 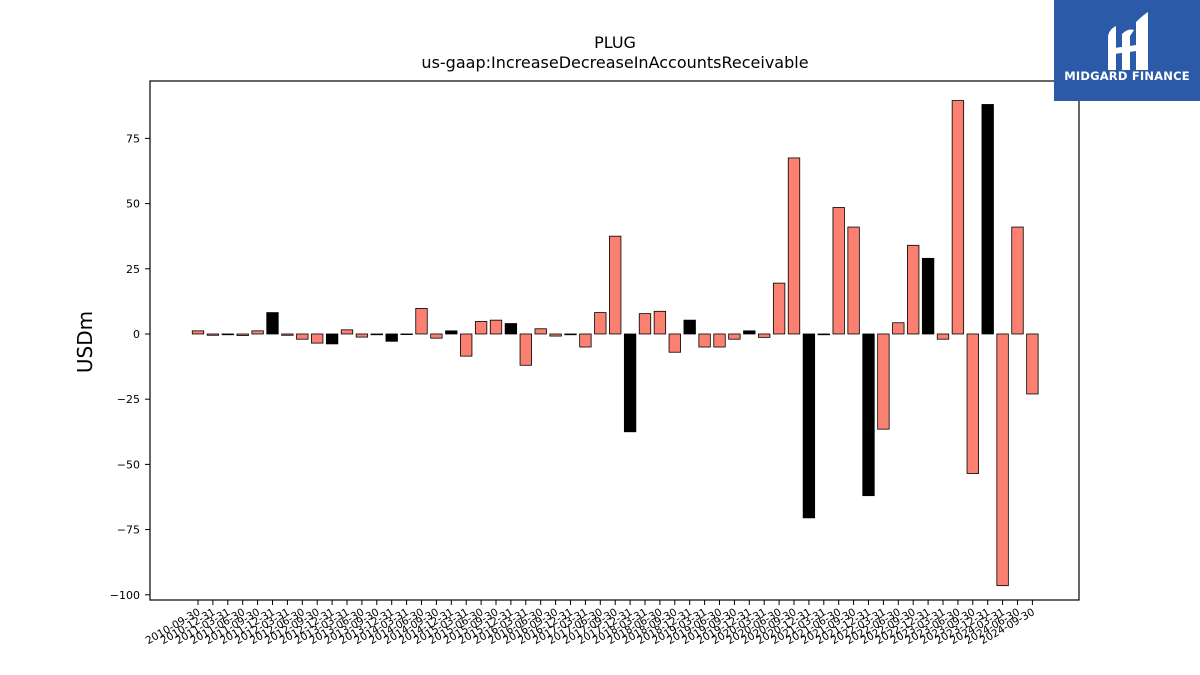 I want to click on y-axis: −100 −75 −50 −25 0 25 50 75, so click(x=130, y=367).